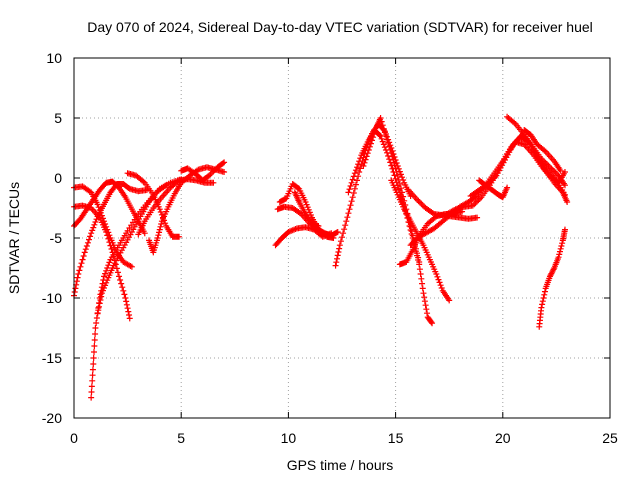 The image size is (640, 480). What do you see at coordinates (493, 189) in the screenshot?
I see `series-s25` at bounding box center [493, 189].